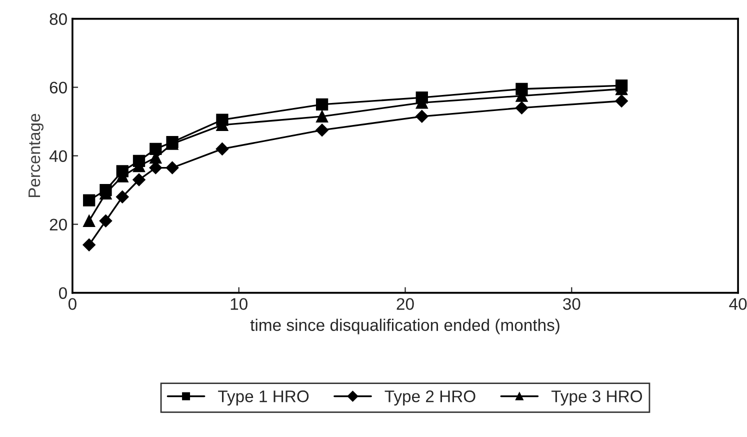 The height and width of the screenshot is (437, 747). Describe the element at coordinates (58, 224) in the screenshot. I see `y-tick-label: 20` at that location.